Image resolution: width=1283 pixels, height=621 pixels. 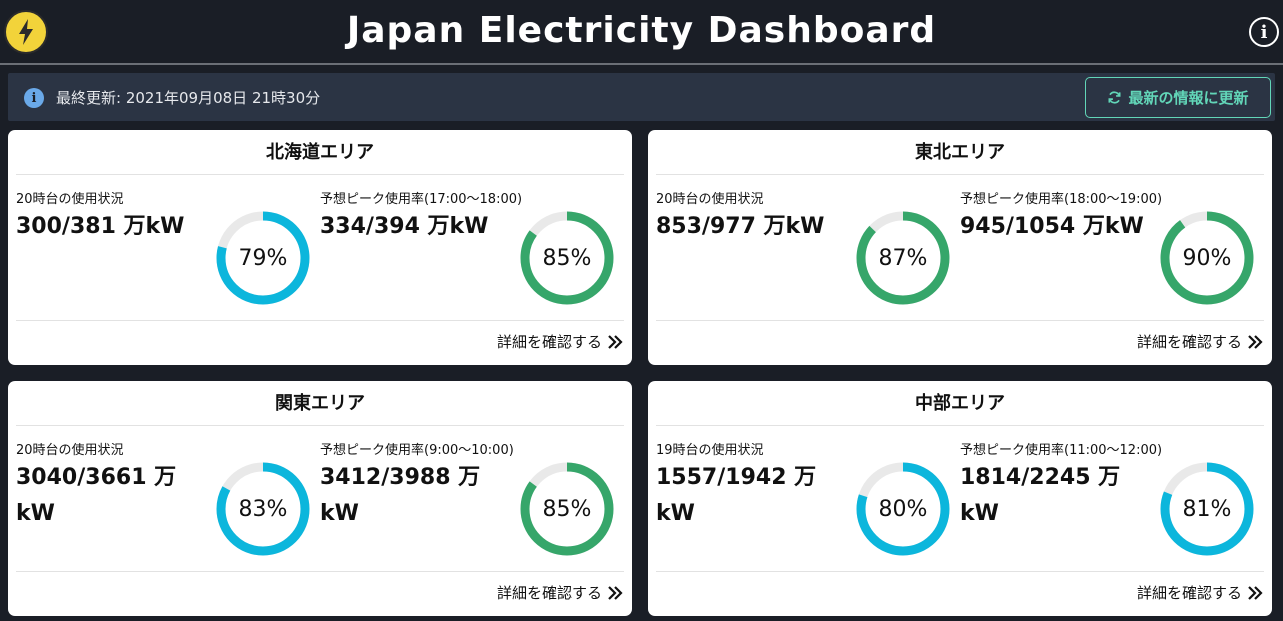 What do you see at coordinates (641, 97) in the screenshot?
I see `last-updated-bar: i 最終更新: 2021年09月08日 21時30分 最新の情報に更新` at bounding box center [641, 97].